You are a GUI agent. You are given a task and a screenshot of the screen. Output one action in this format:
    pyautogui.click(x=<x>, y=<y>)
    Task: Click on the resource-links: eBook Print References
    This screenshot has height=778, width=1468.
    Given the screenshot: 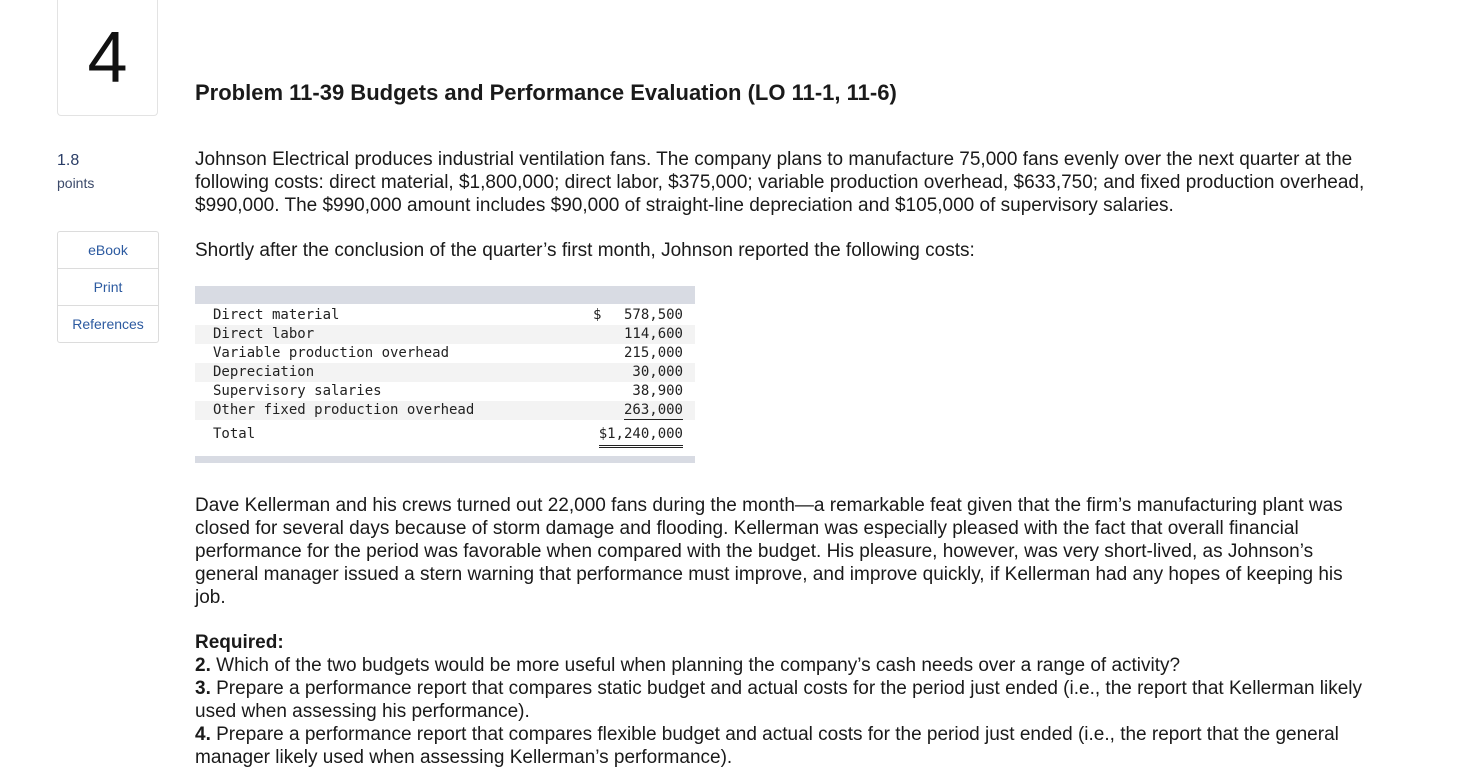 What is the action you would take?
    pyautogui.click(x=108, y=287)
    